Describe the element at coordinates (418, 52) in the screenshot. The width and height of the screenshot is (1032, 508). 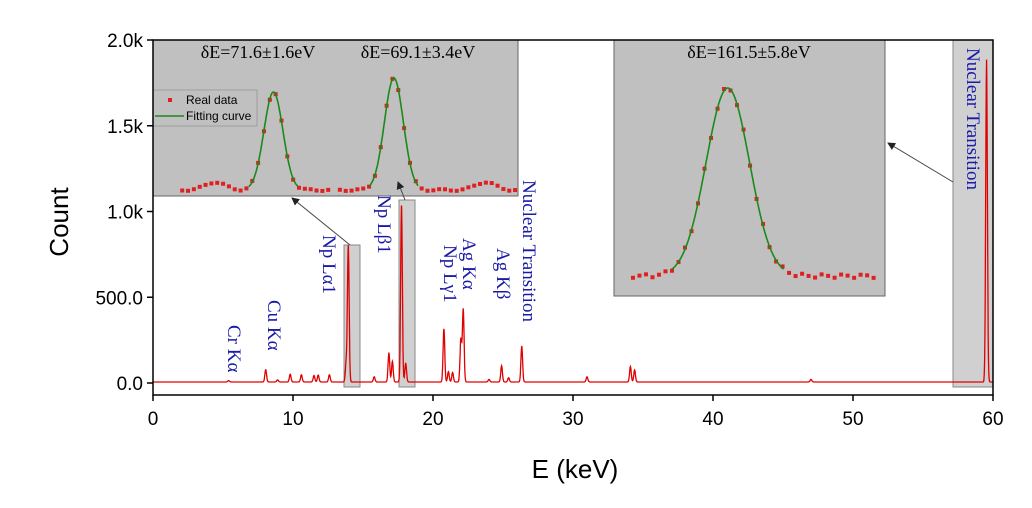
I see `inset-1-title-lb1: δE=69.1±3.4eV` at that location.